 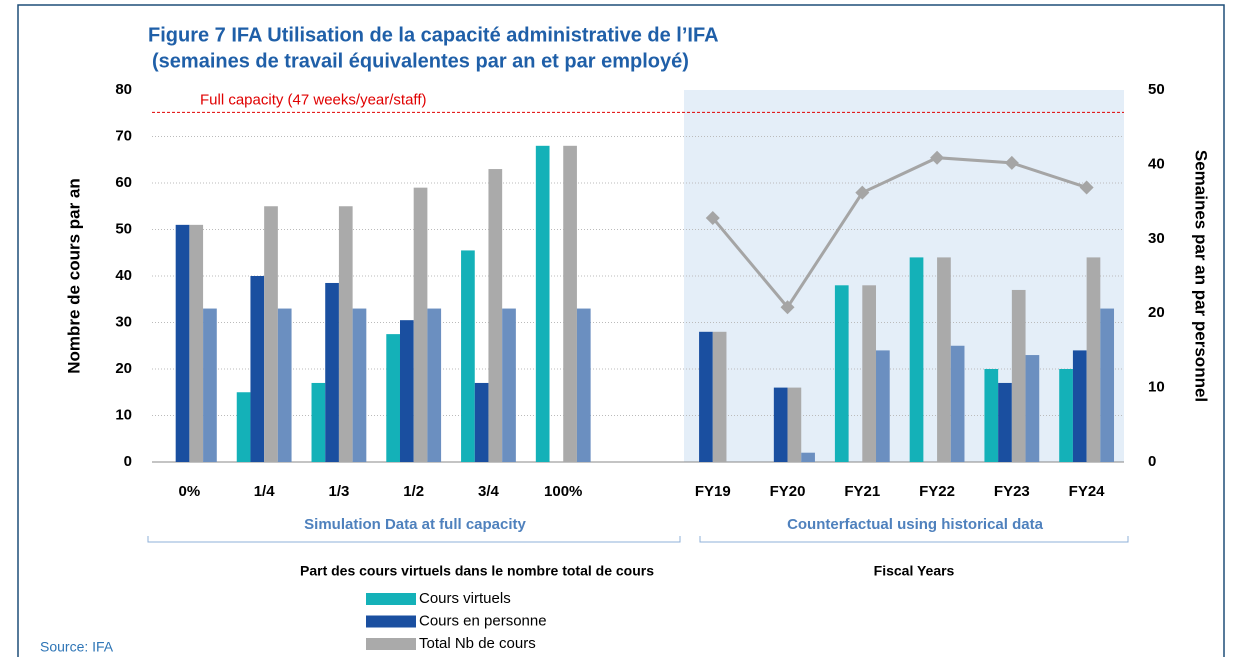 What do you see at coordinates (862, 491) in the screenshot?
I see `x-tick-label: FY21` at bounding box center [862, 491].